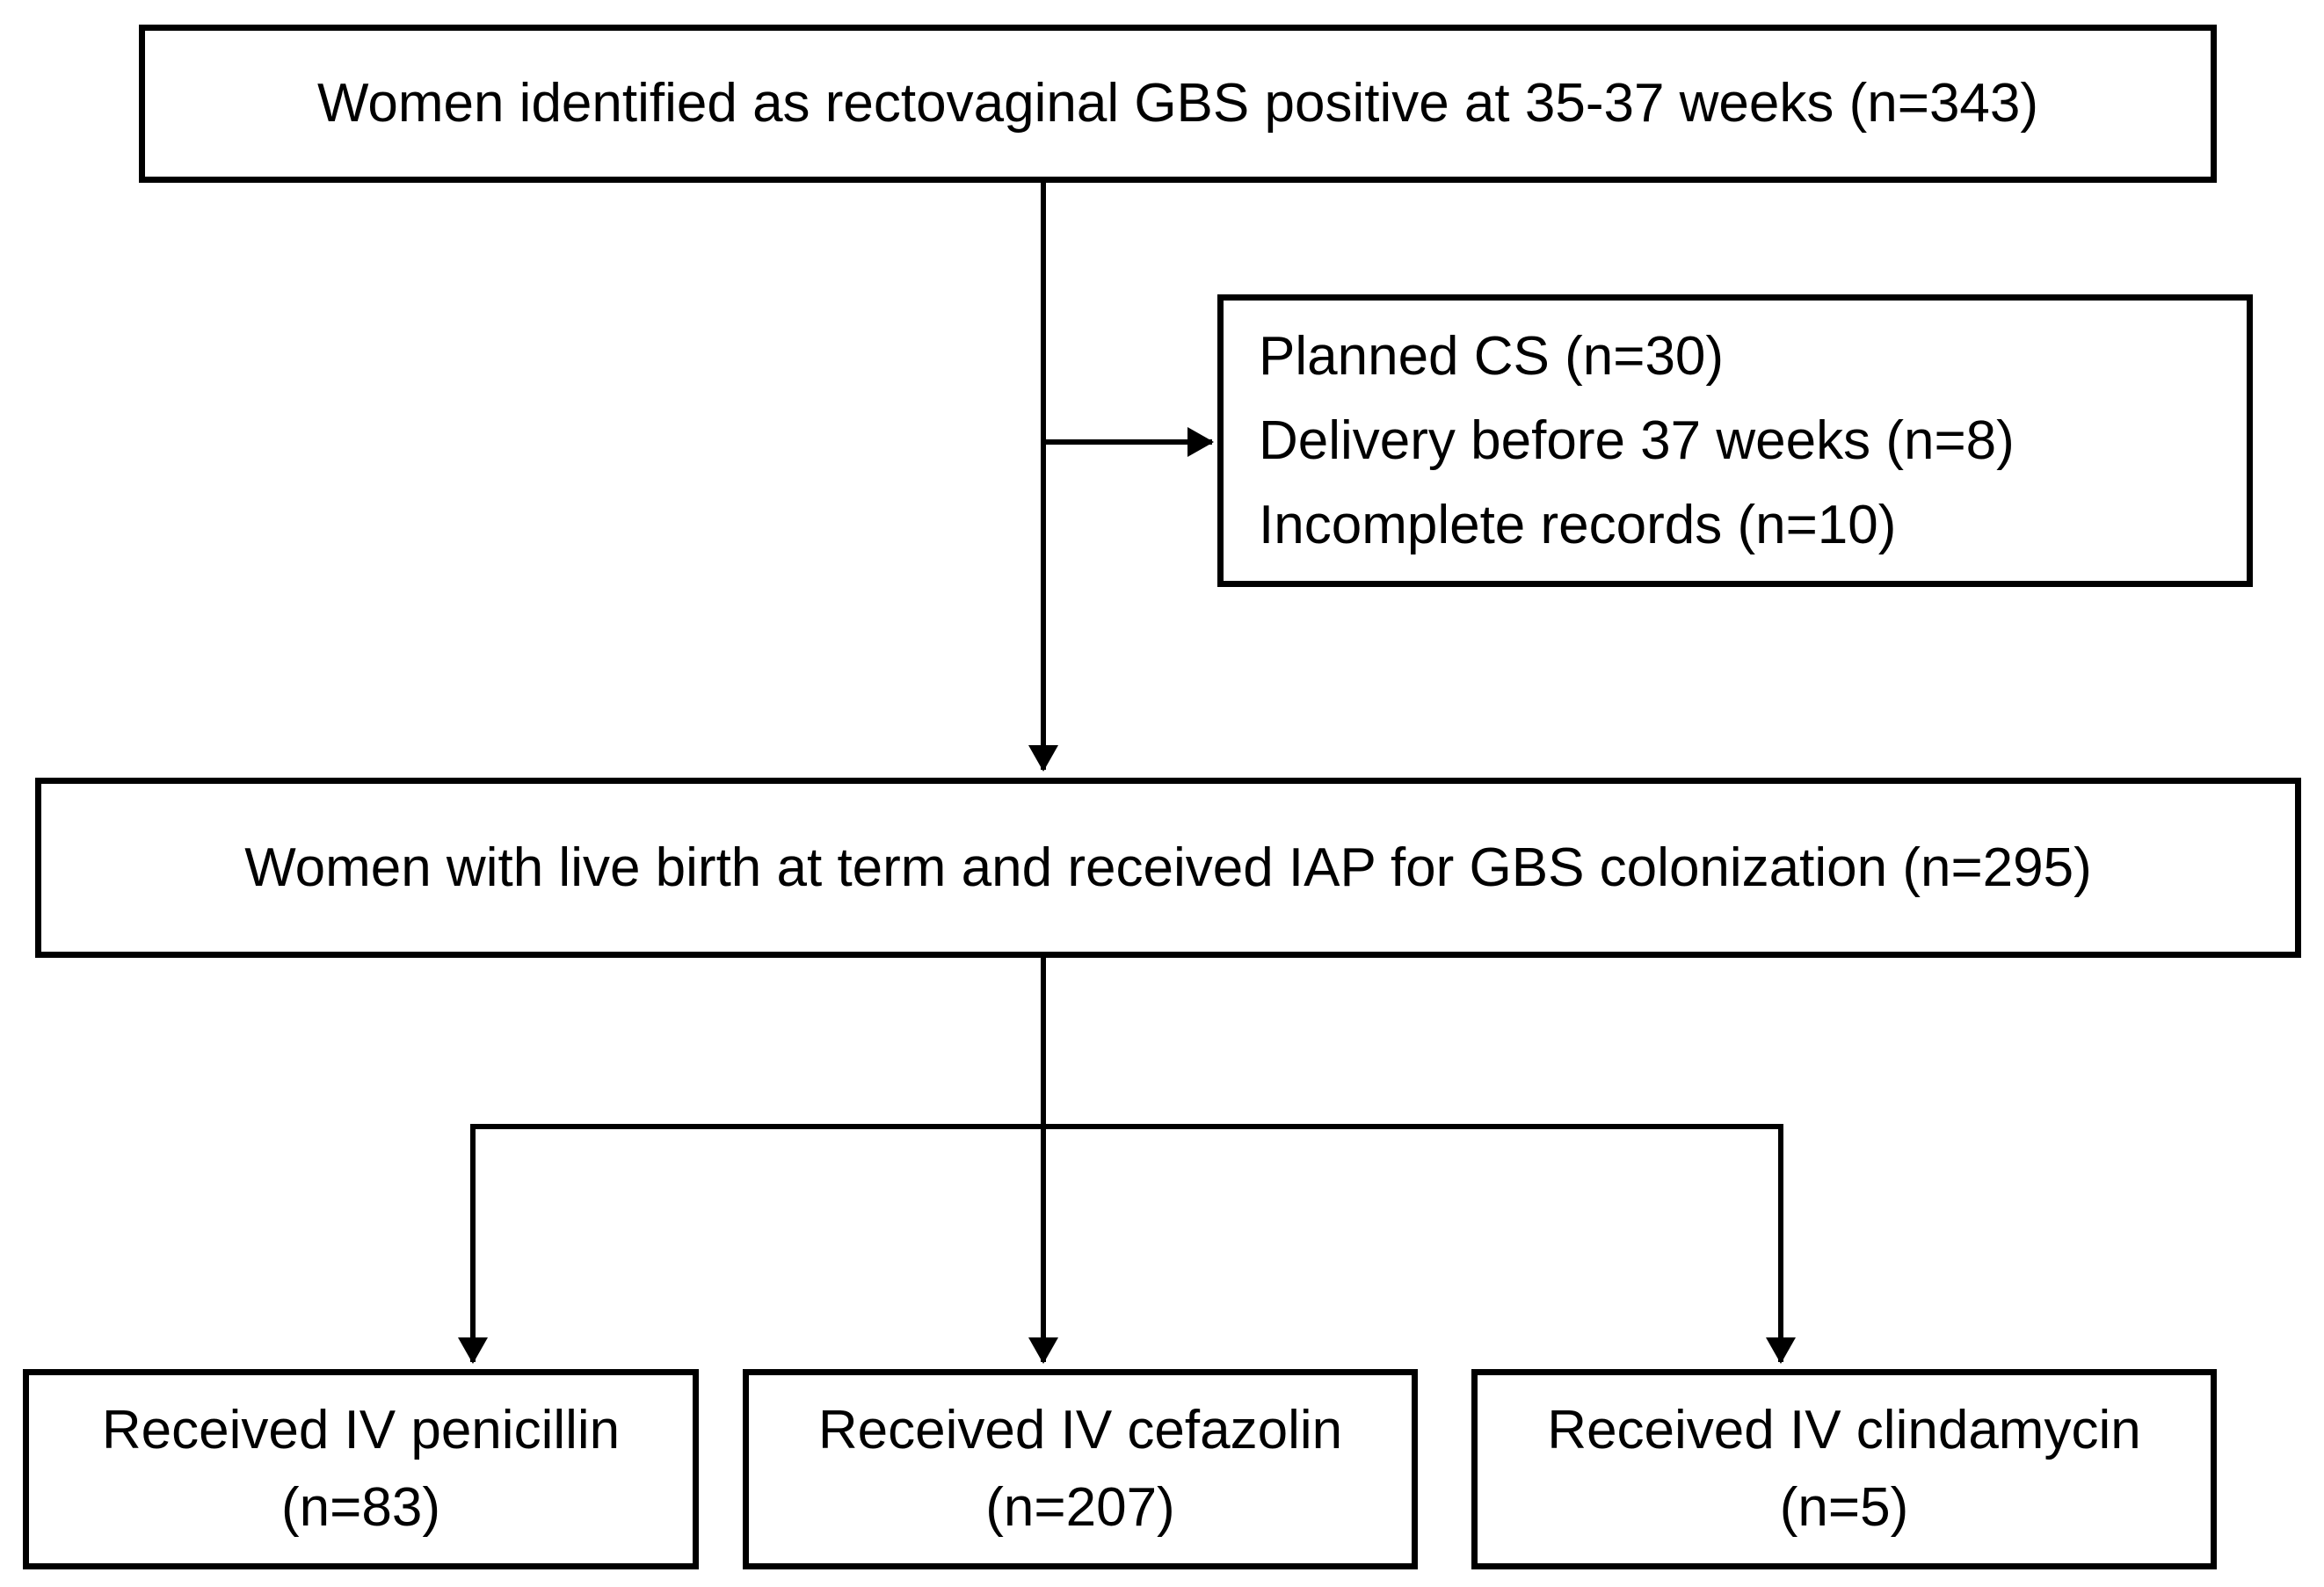 The image size is (2324, 1587). Describe the element at coordinates (1844, 1430) in the screenshot. I see `node-clindamycin-label: Received IV clindamycin` at that location.